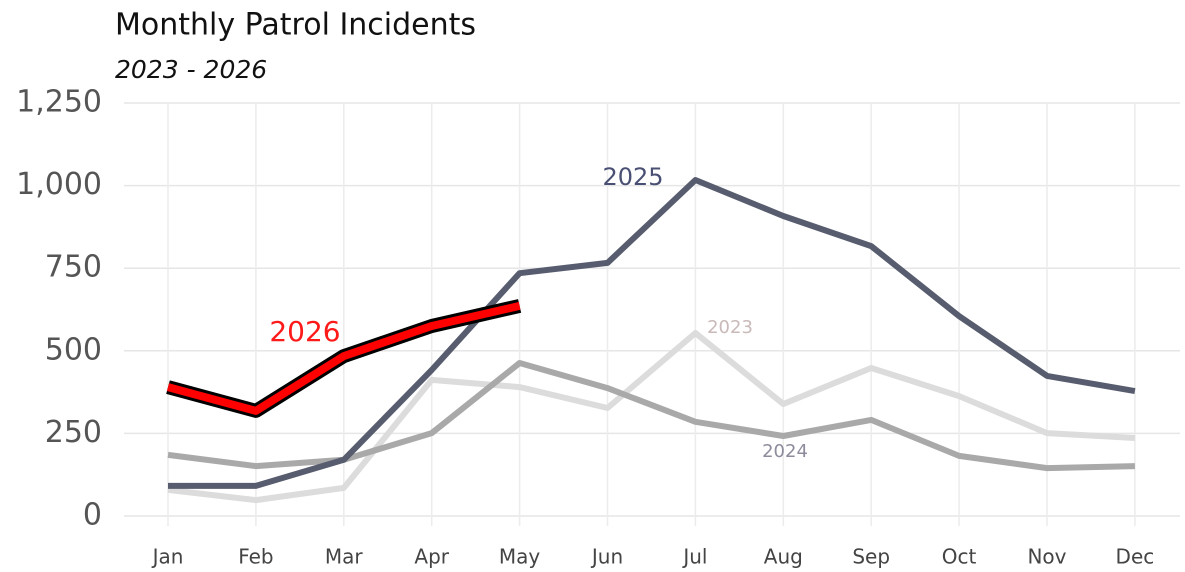 This screenshot has height=572, width=1185. Describe the element at coordinates (92, 515) in the screenshot. I see `y-tick-label: 0` at that location.